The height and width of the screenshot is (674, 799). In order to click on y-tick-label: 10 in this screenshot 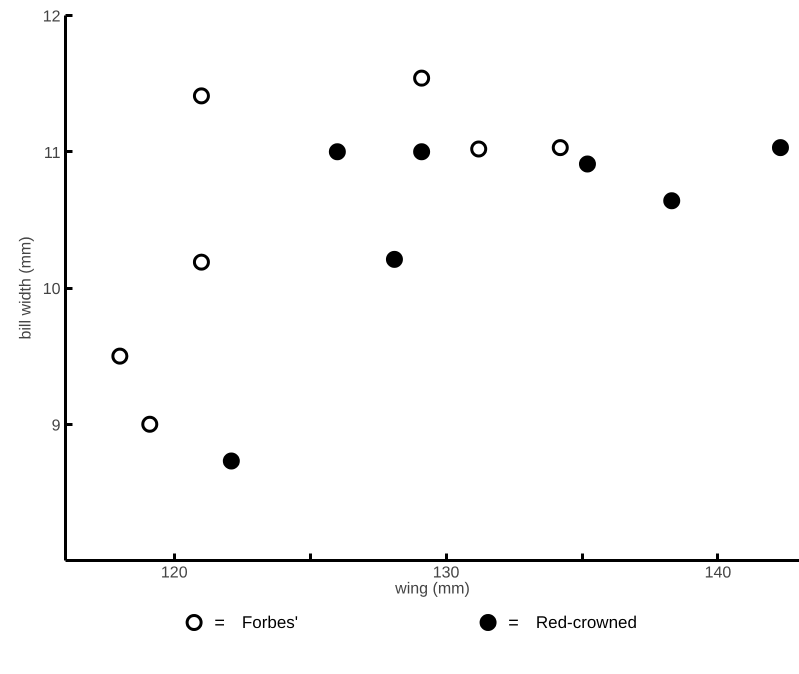, I will do `click(51, 289)`.